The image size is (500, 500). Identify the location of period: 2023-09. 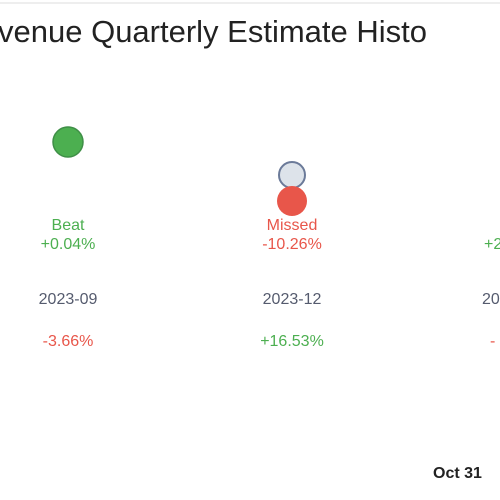
(68, 299).